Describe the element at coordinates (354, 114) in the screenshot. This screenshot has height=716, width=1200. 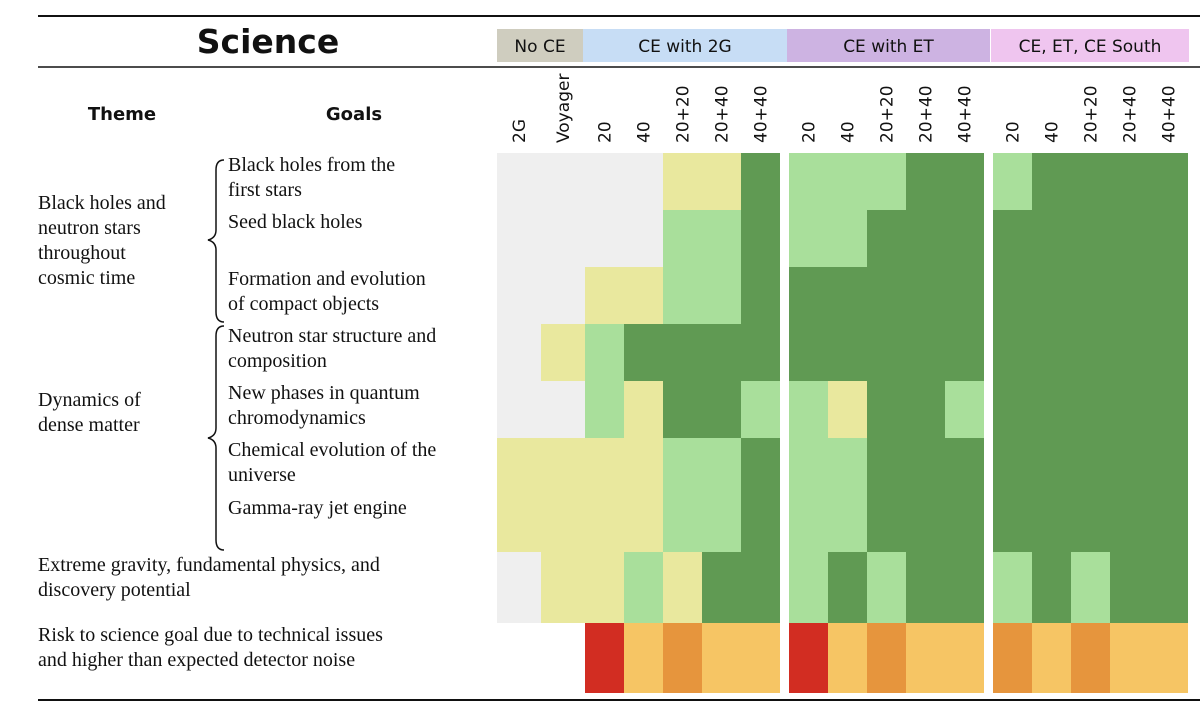
I see `goals-header: Goals` at that location.